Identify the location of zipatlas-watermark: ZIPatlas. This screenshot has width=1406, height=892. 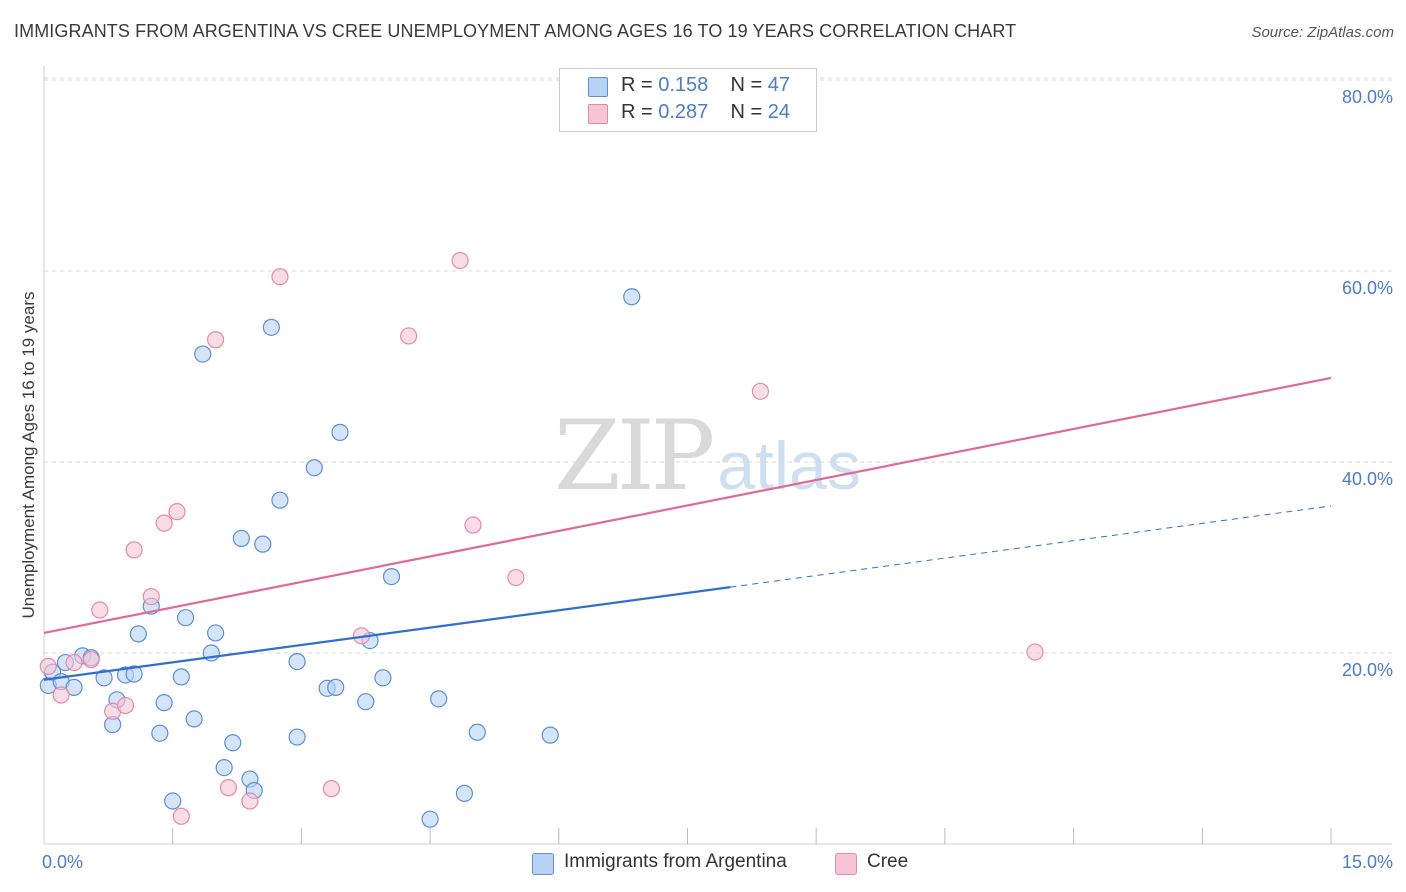
(707, 456).